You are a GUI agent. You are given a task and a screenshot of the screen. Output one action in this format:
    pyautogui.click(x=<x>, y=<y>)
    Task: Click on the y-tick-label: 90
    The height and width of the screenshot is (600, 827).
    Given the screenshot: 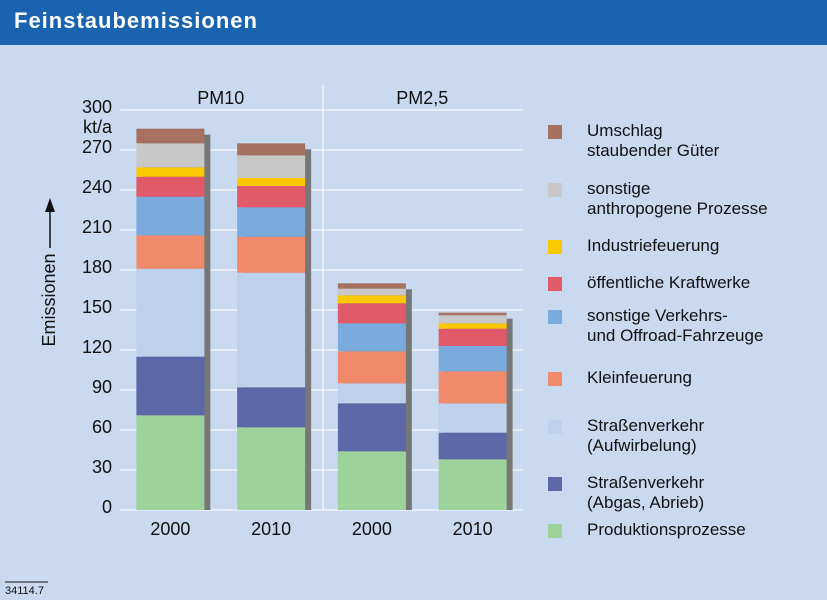 What is the action you would take?
    pyautogui.click(x=102, y=387)
    